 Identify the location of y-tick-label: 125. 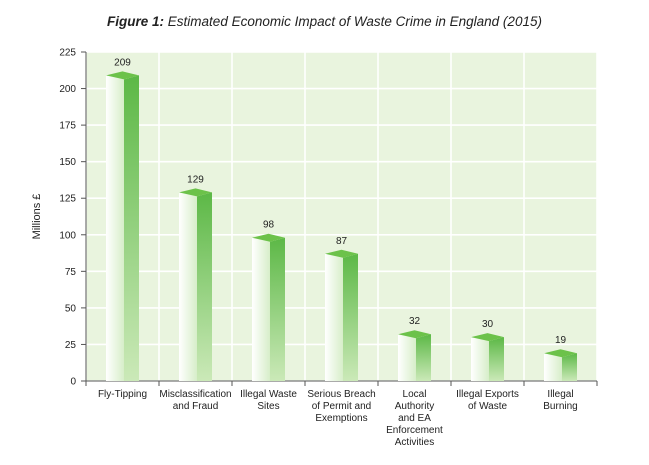
(67, 199).